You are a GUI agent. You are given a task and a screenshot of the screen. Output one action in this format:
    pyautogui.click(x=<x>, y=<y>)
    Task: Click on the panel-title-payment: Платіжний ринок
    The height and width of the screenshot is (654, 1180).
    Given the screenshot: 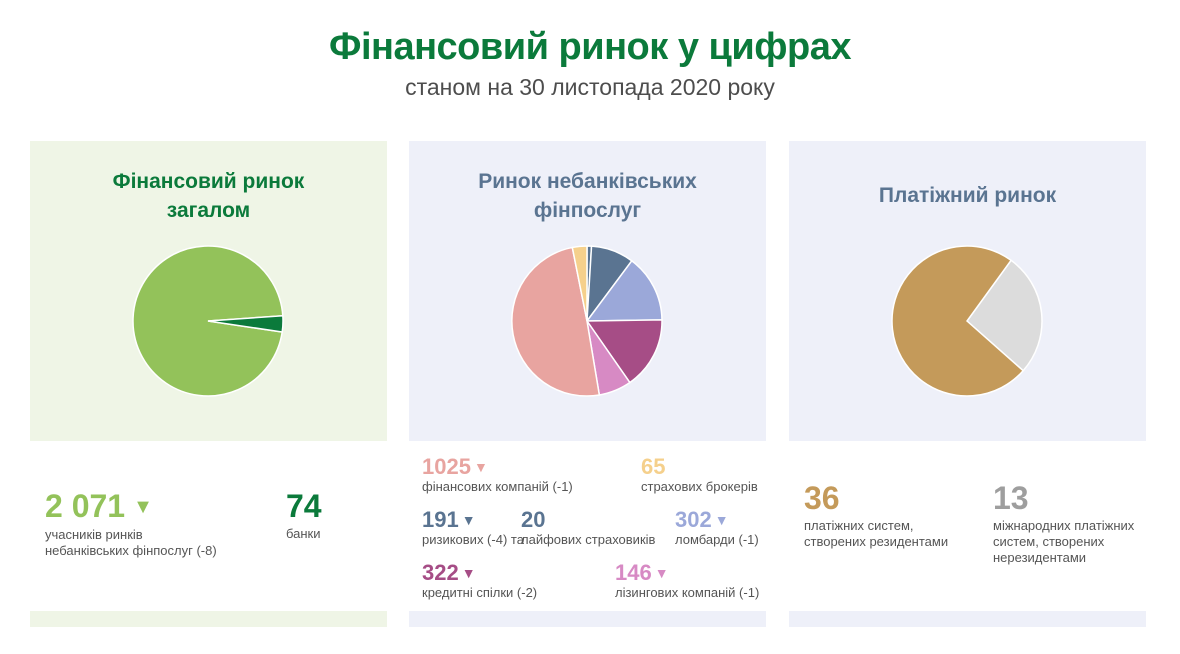 What is the action you would take?
    pyautogui.click(x=967, y=195)
    